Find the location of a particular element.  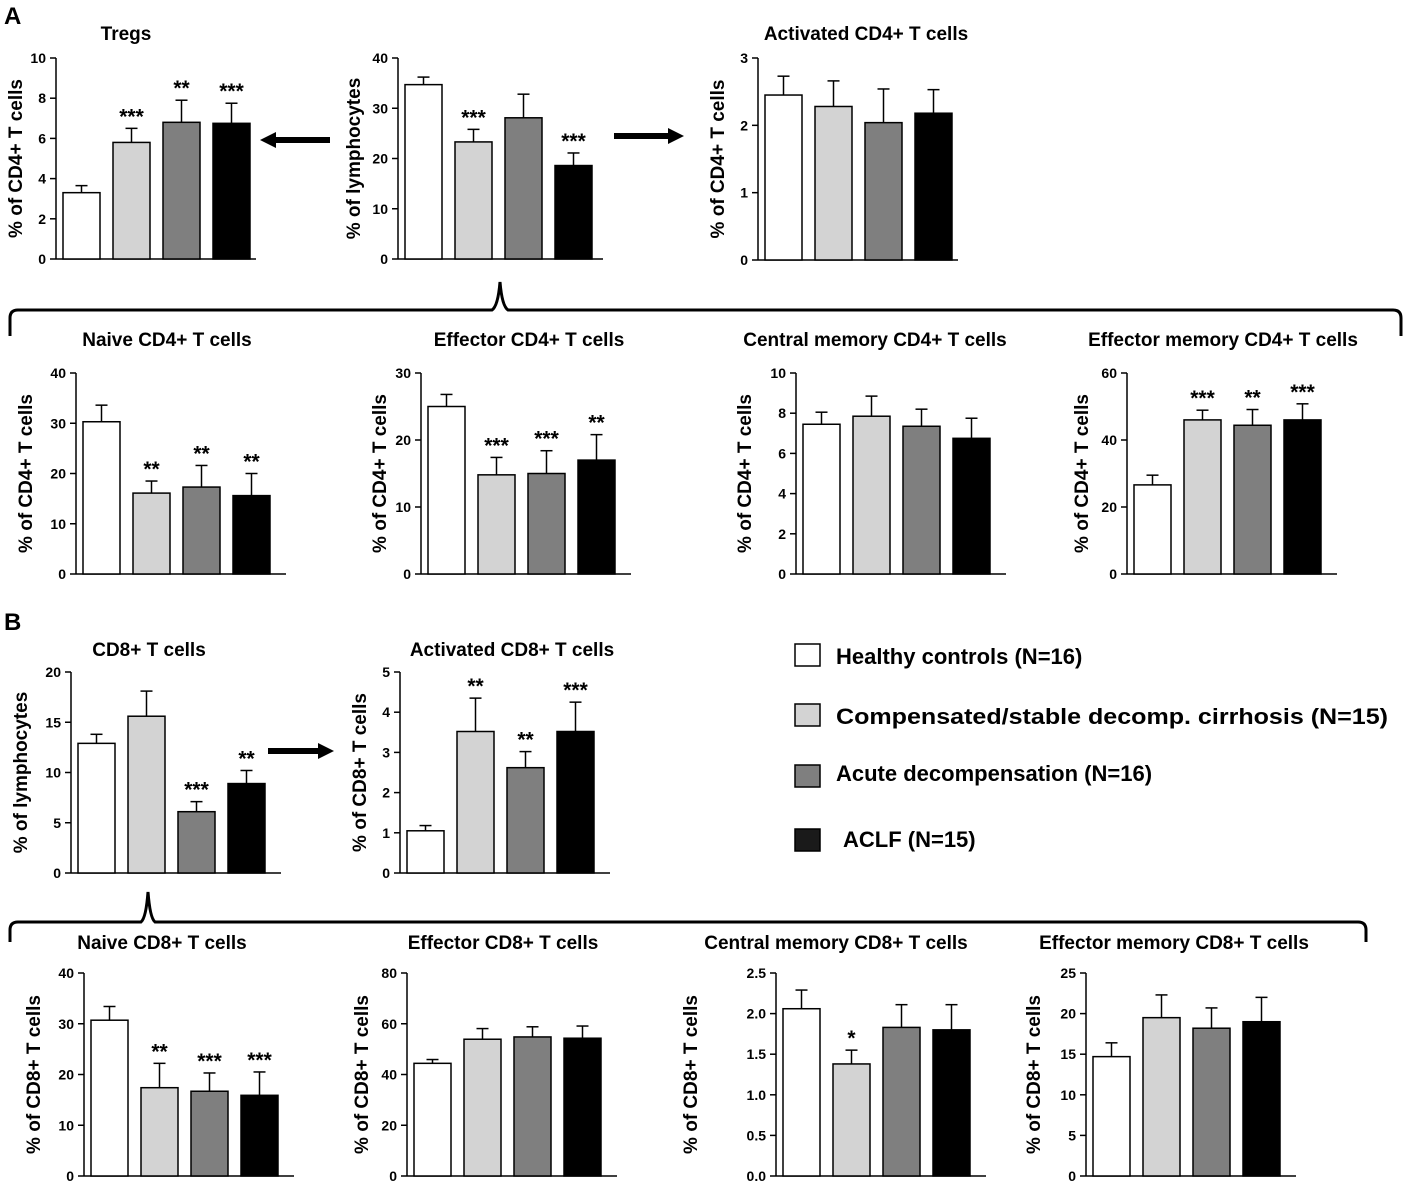

y-tick-label: 0.5 is located at coordinates (757, 1135).